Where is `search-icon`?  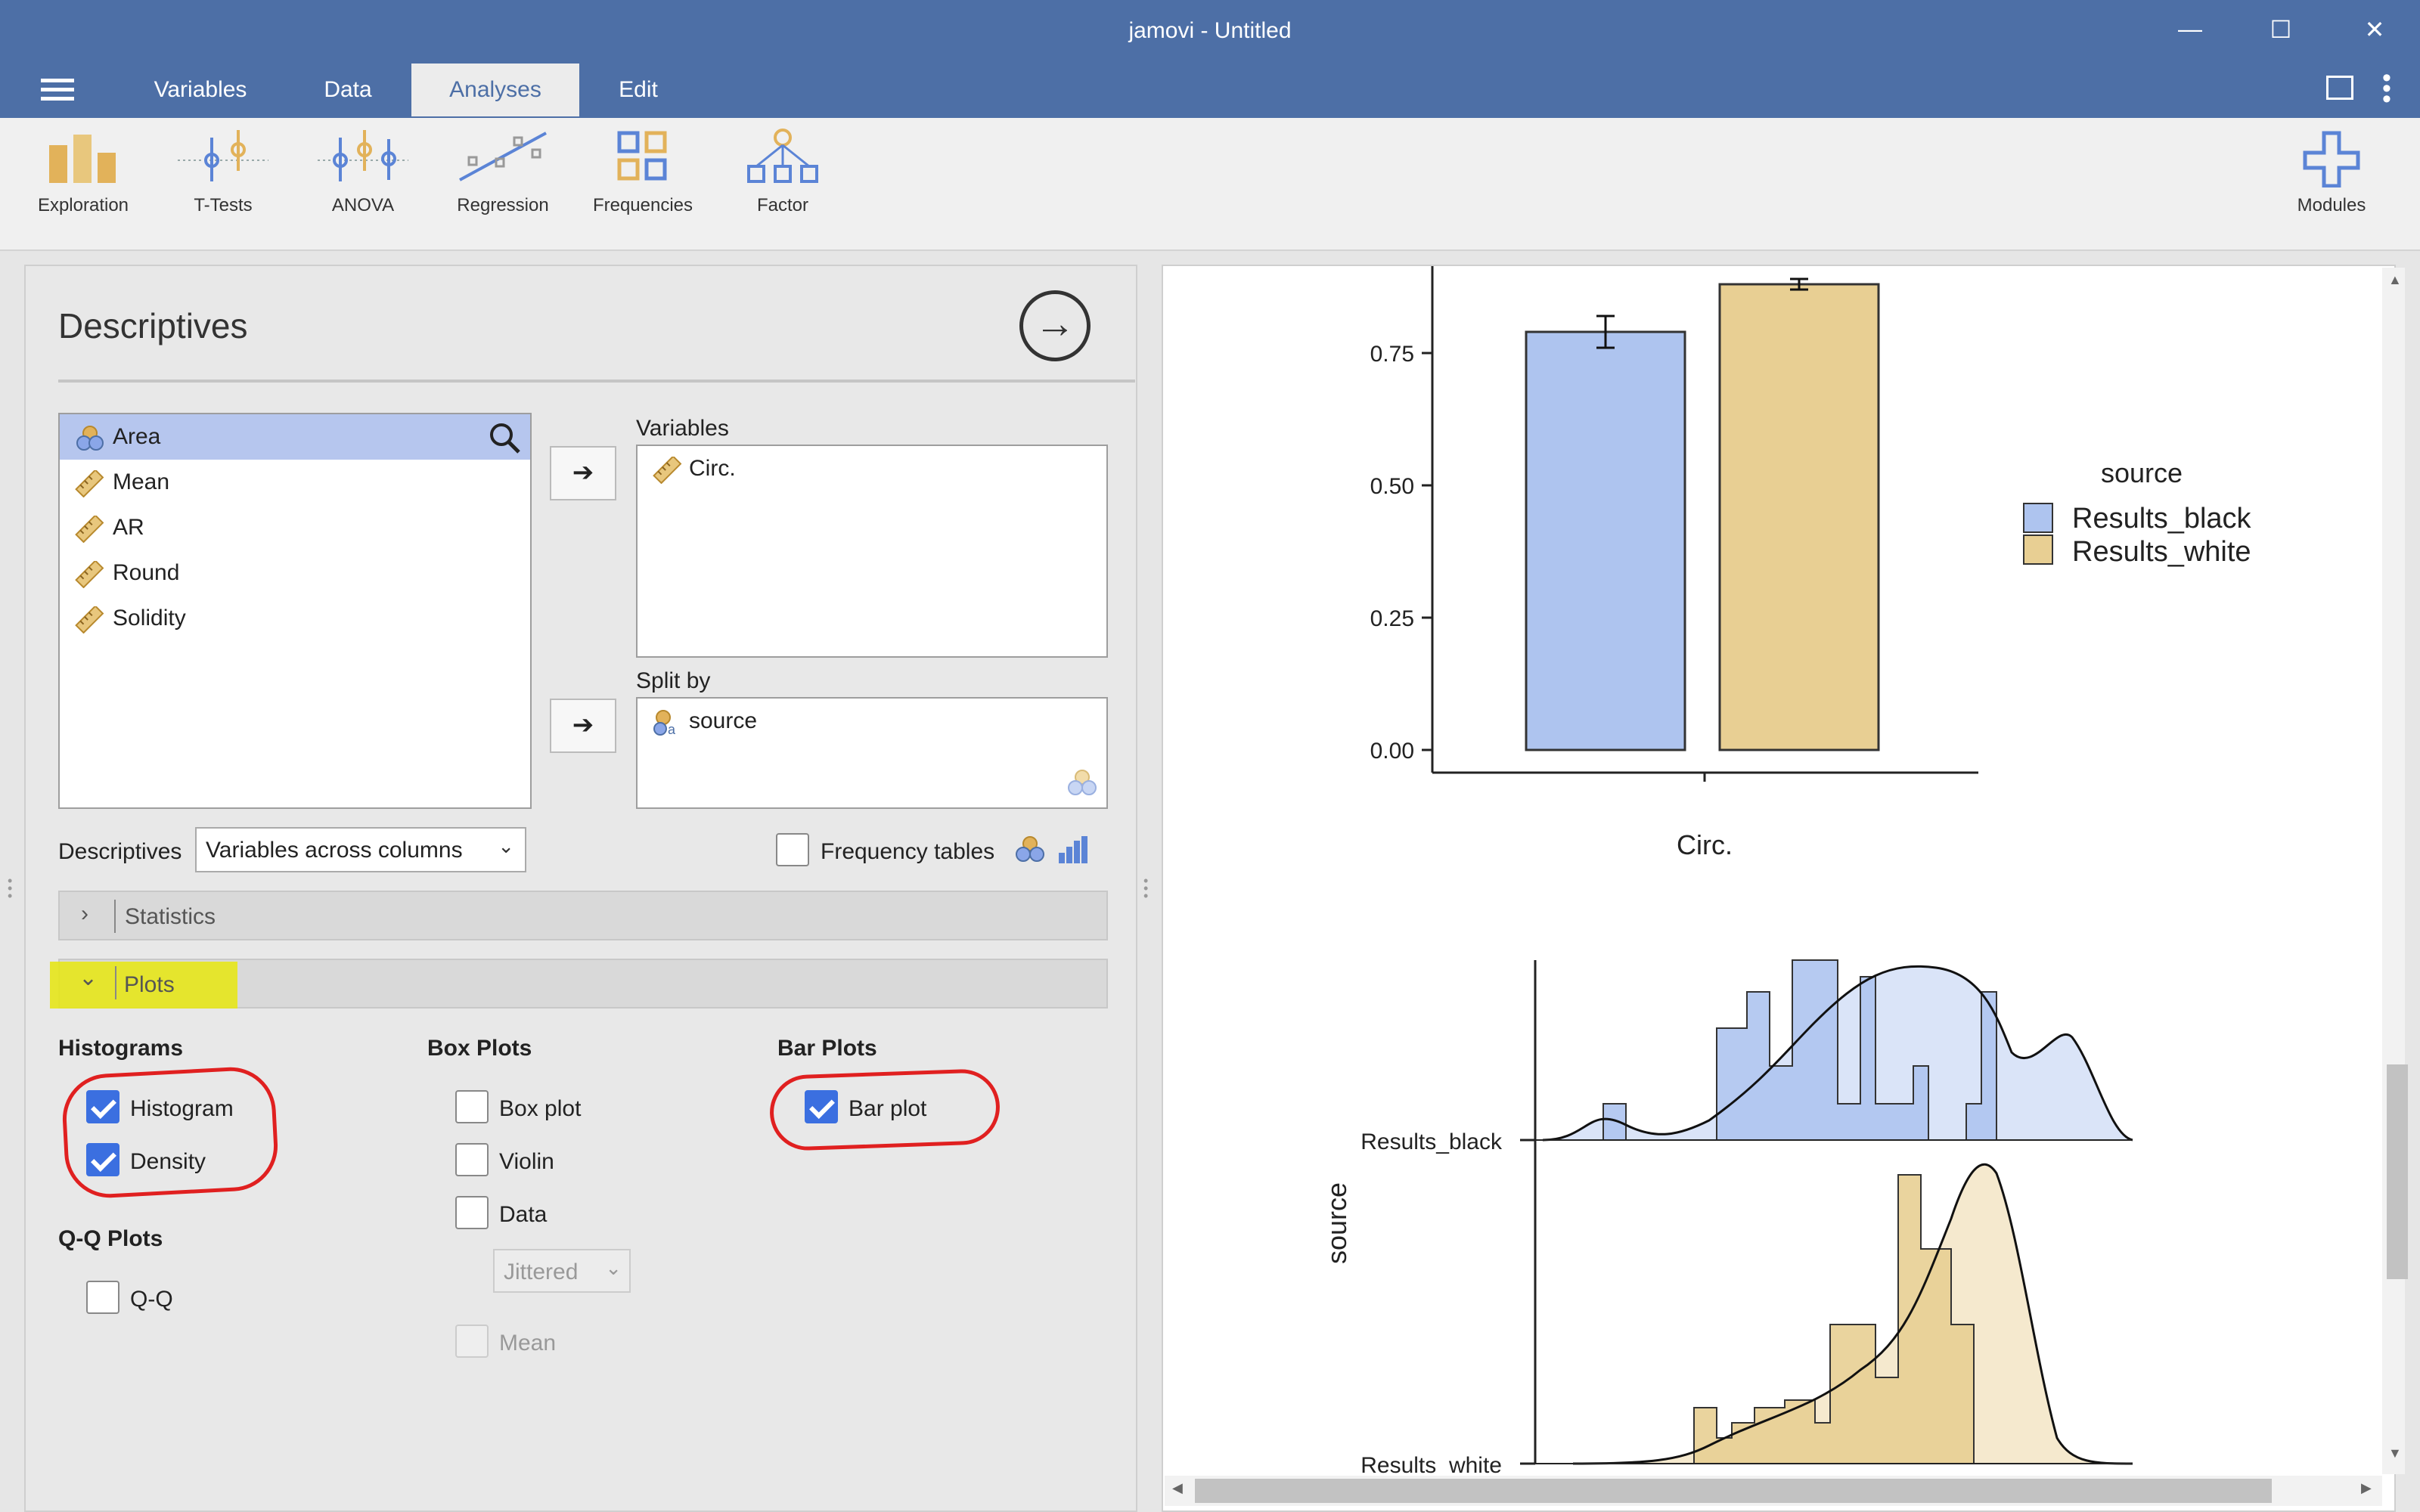
search-icon is located at coordinates (504, 437).